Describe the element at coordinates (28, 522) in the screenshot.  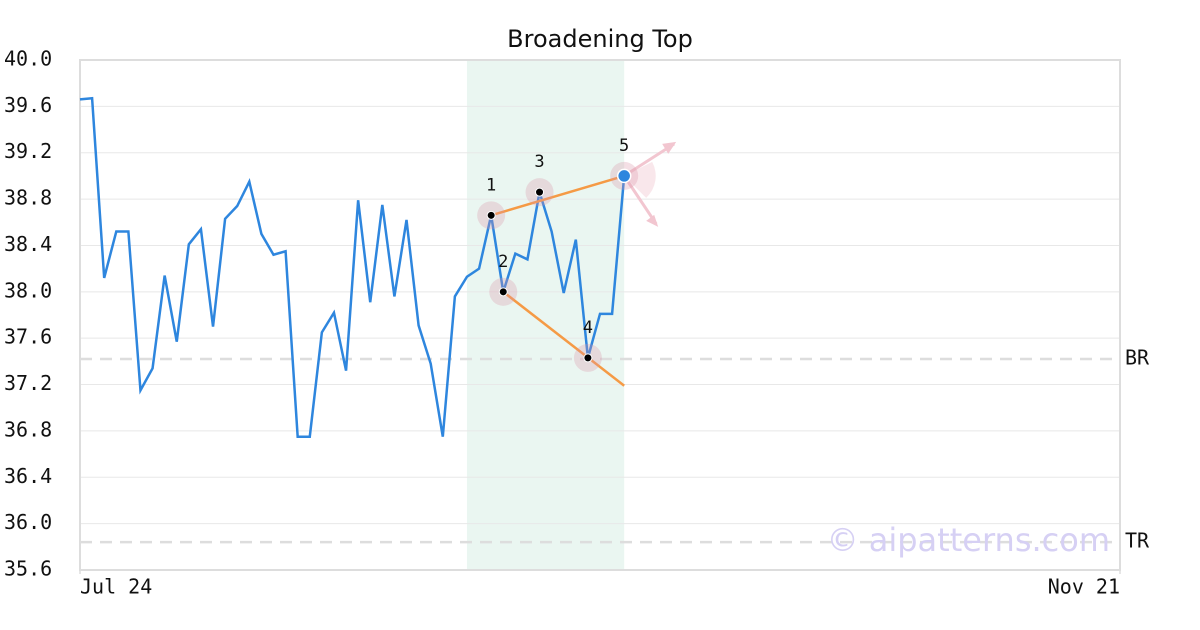
I see `y-tick-label: 36.0` at that location.